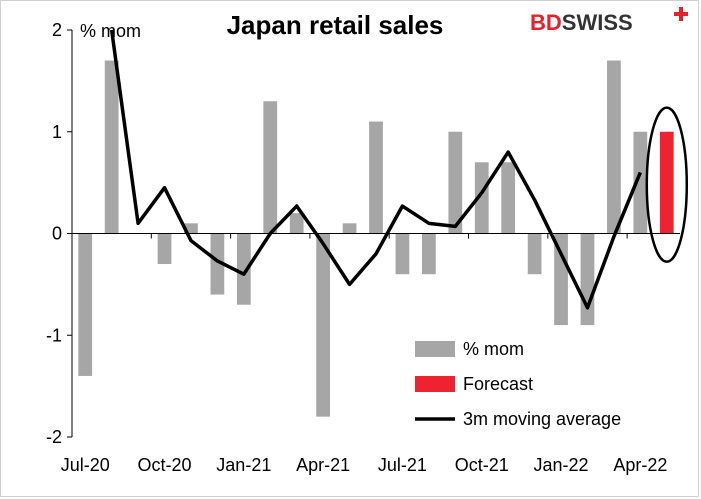  I want to click on forecast-annotation, so click(667, 184).